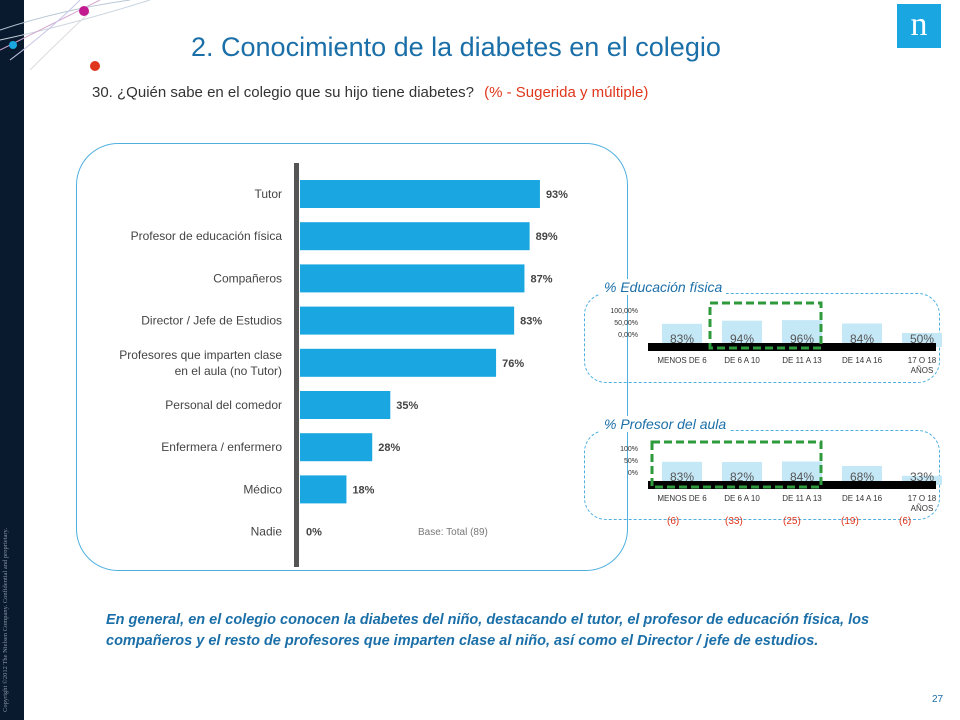  Describe the element at coordinates (802, 477) in the screenshot. I see `value-label-2: 84%` at that location.